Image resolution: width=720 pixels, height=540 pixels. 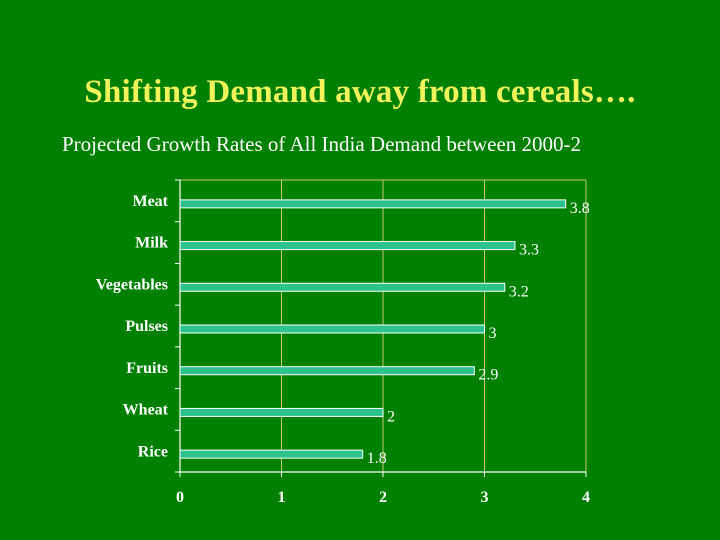 What do you see at coordinates (153, 451) in the screenshot?
I see `category-label: Rice` at bounding box center [153, 451].